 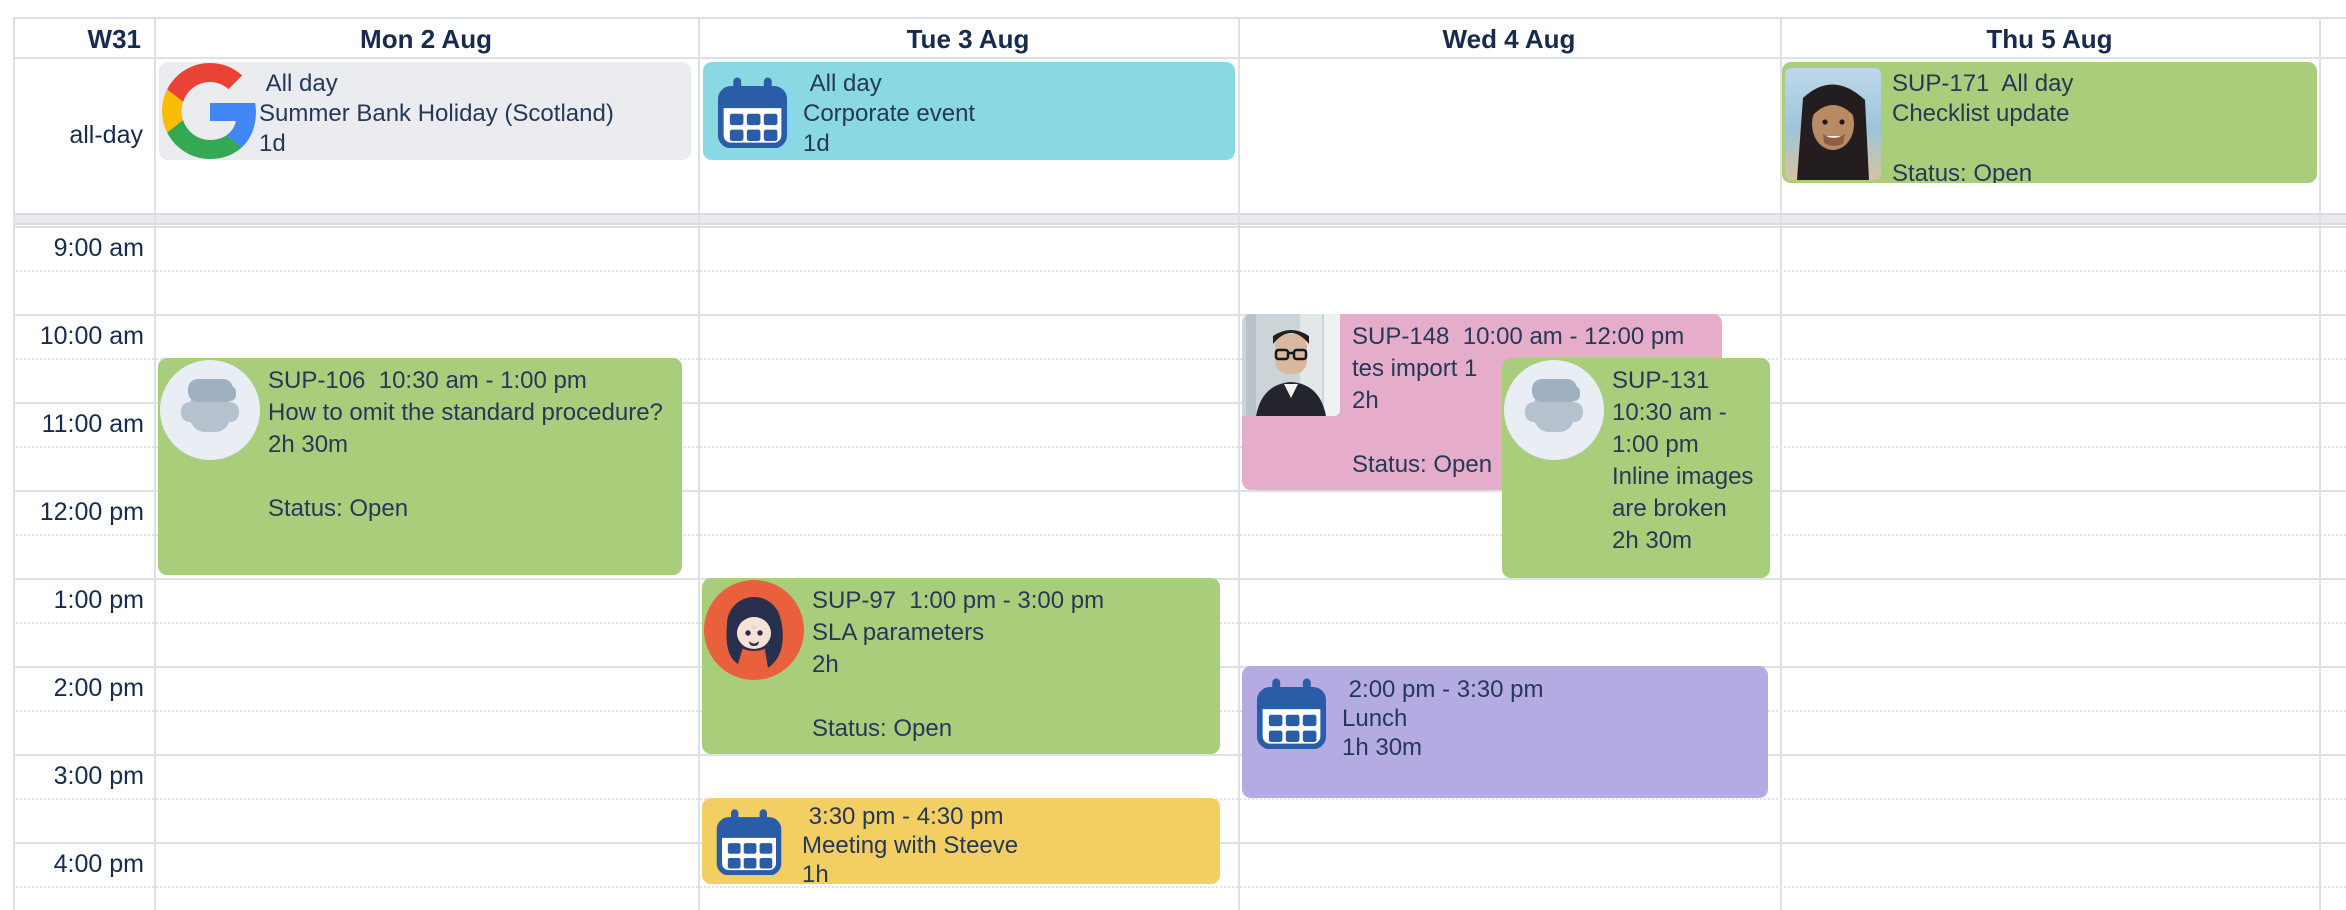 I want to click on all-day-row-label: all-day, so click(x=106, y=135).